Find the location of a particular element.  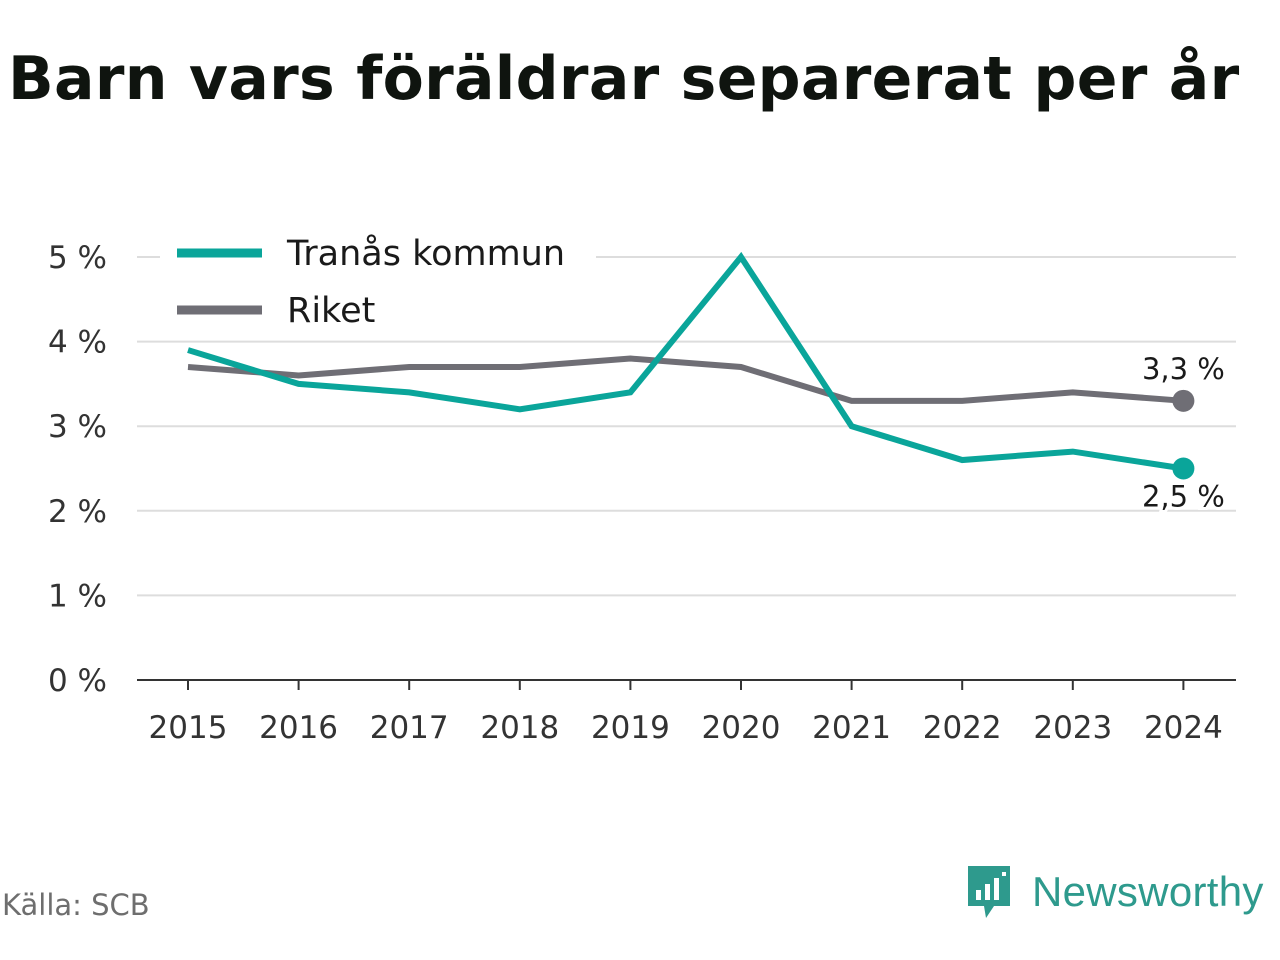

legend-background is located at coordinates (378, 282).